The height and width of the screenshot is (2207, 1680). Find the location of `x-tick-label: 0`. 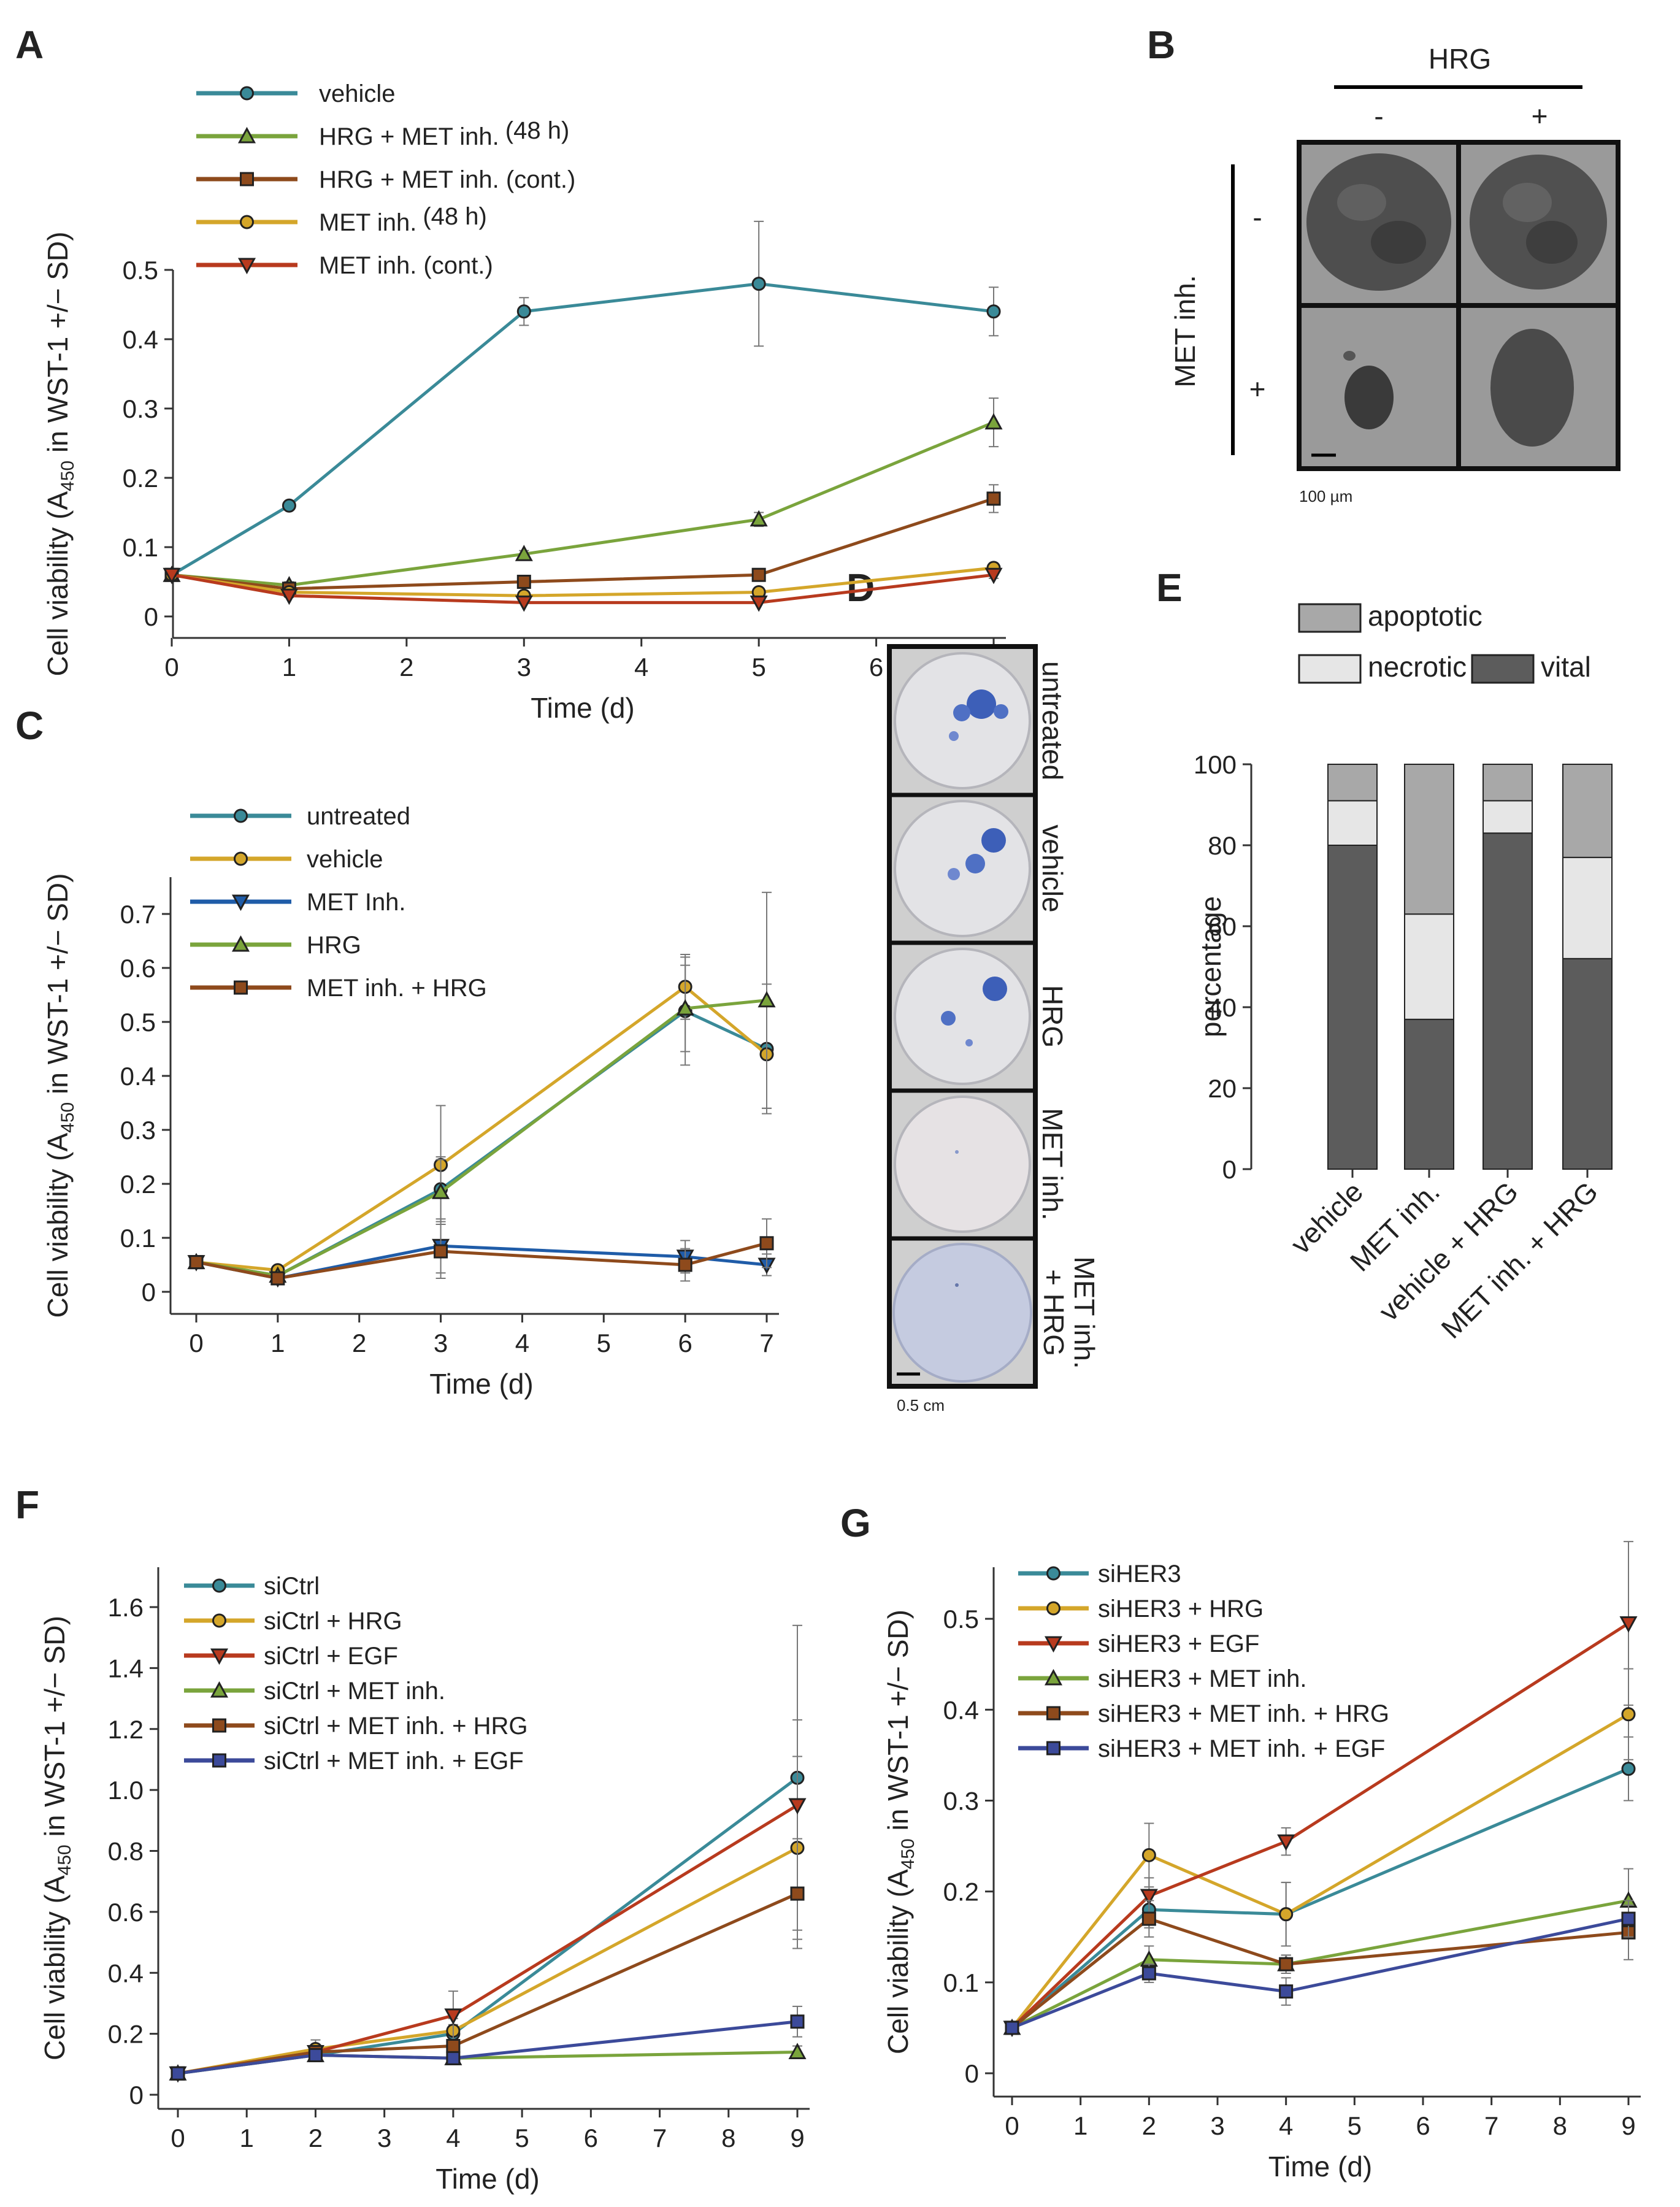

x-tick-label: 0 is located at coordinates (171, 667).